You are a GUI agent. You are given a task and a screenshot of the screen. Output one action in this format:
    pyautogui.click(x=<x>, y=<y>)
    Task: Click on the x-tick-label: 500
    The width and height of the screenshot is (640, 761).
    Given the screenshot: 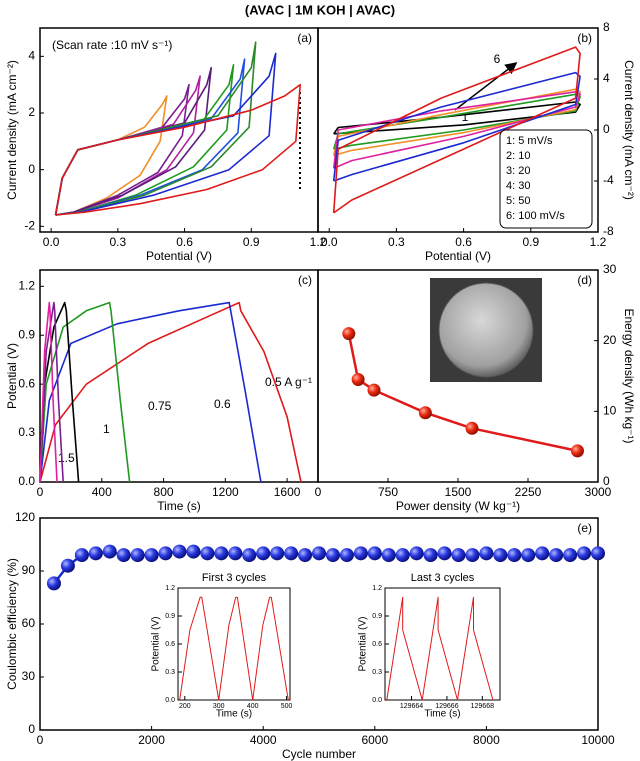 What is the action you would take?
    pyautogui.click(x=287, y=706)
    